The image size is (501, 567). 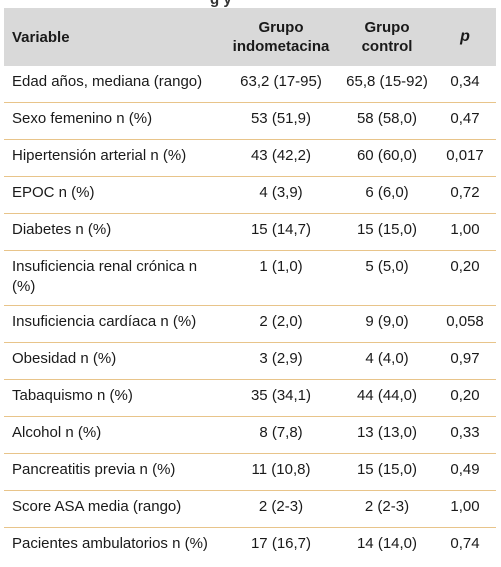 I want to click on cell-control: 58 (58,0), so click(x=387, y=118).